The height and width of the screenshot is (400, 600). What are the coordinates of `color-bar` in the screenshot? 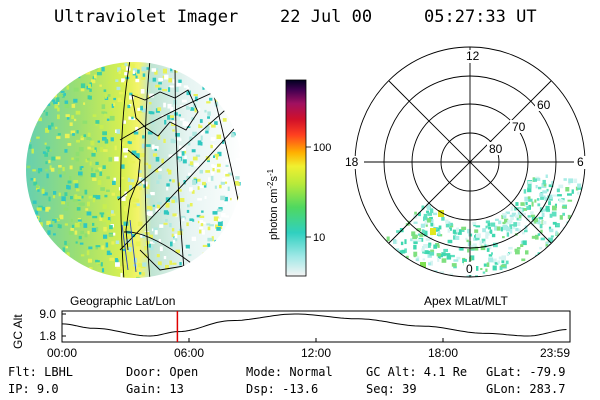 It's located at (298, 178).